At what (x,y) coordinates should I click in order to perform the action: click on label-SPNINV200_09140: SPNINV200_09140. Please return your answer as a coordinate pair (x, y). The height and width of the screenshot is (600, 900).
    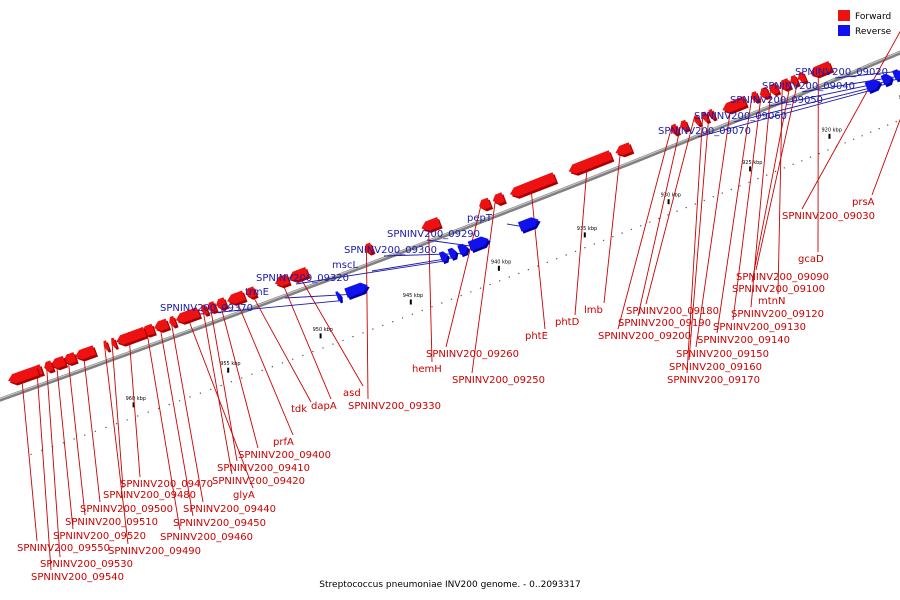
    Looking at the image, I should click on (743, 340).